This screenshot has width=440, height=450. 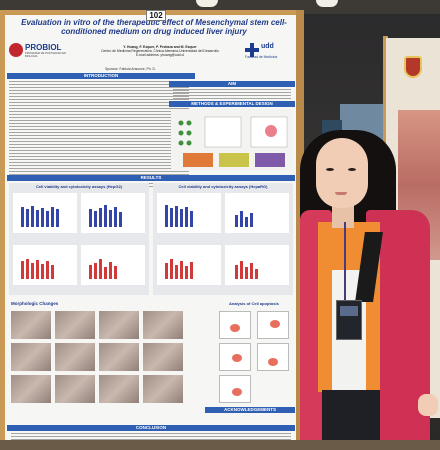 I want to click on university-crest-icon, so click(x=413, y=67).